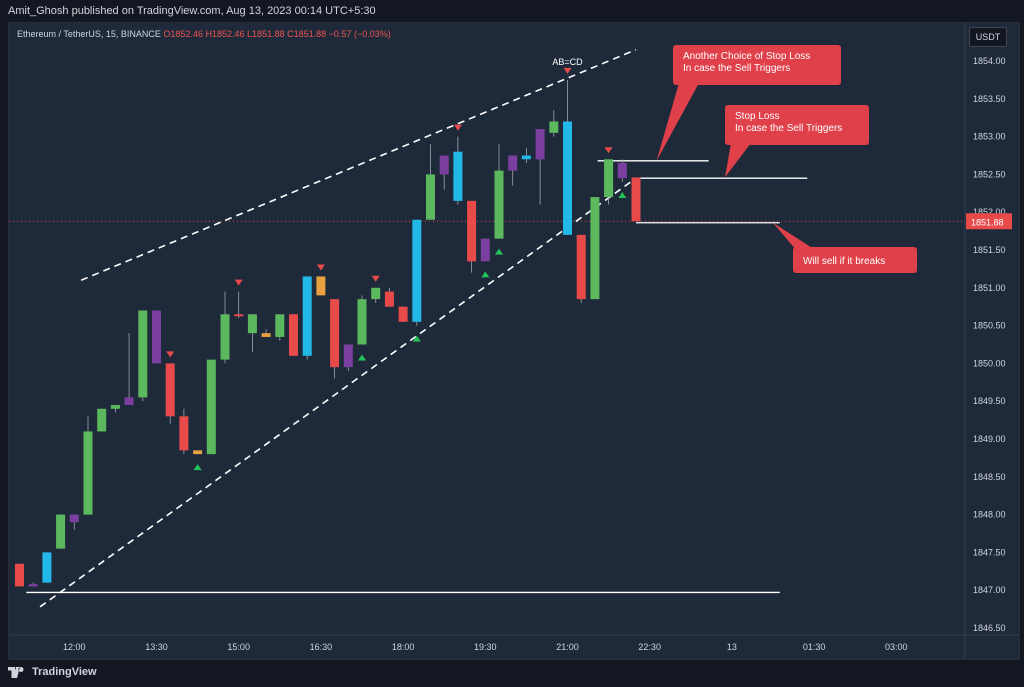 The width and height of the screenshot is (1024, 687). I want to click on y-tick-label: 1851.00, so click(989, 288).